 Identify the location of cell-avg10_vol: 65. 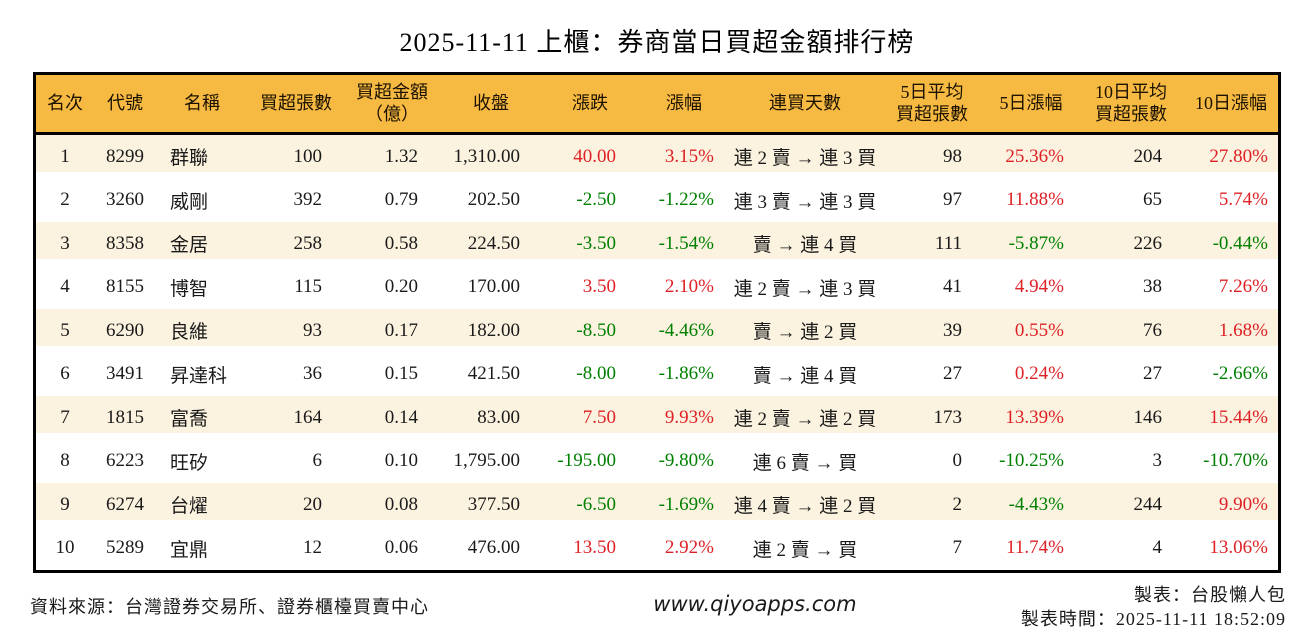
(1152, 200).